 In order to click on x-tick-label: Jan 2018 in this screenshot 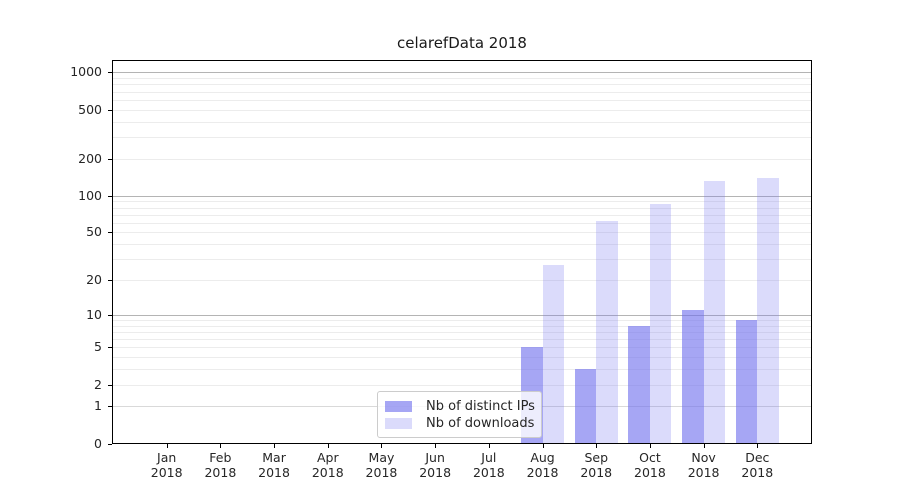, I will do `click(167, 465)`.